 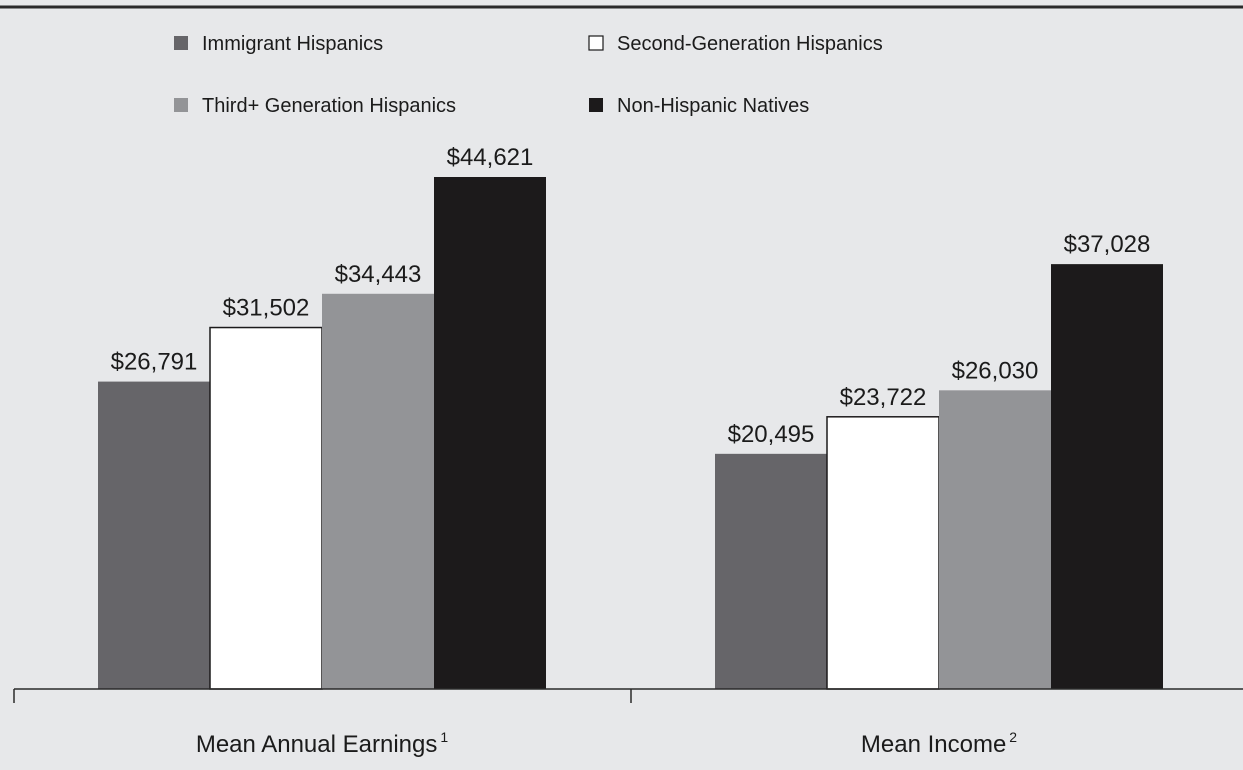 What do you see at coordinates (771, 434) in the screenshot?
I see `data-label: $20,495` at bounding box center [771, 434].